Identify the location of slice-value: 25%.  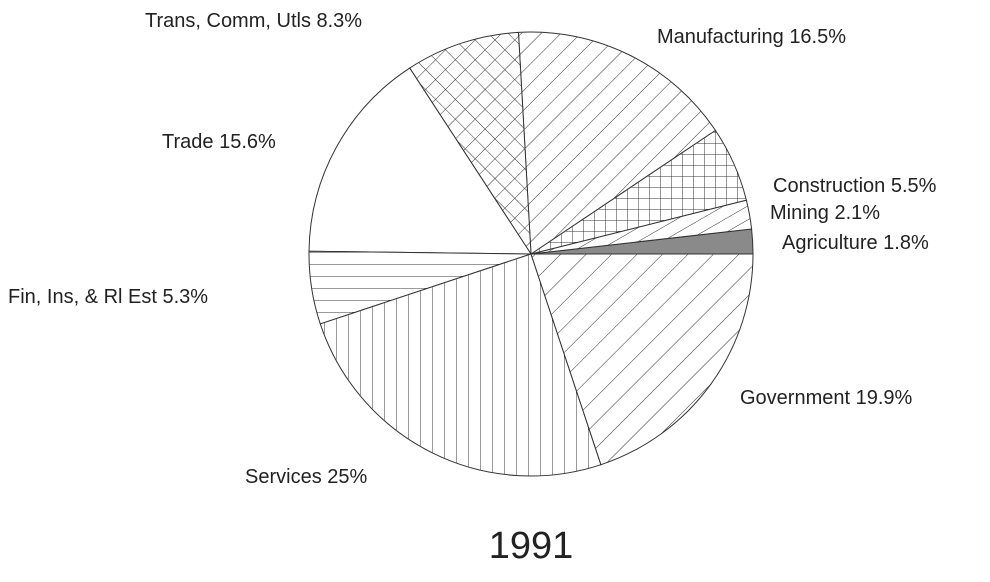
(347, 477).